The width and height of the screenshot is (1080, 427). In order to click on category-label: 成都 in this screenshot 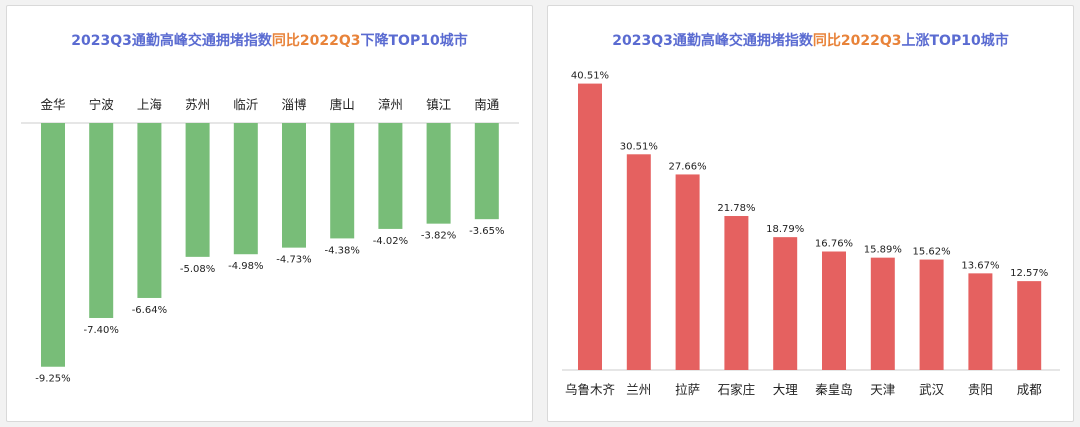, I will do `click(1030, 389)`.